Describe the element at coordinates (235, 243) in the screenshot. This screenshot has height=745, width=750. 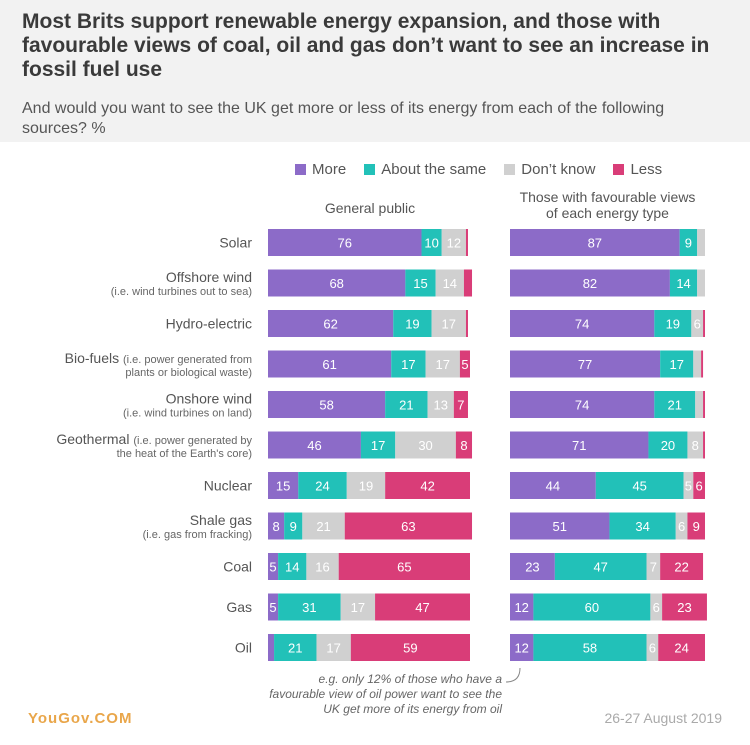
I see `category-label: Solar` at that location.